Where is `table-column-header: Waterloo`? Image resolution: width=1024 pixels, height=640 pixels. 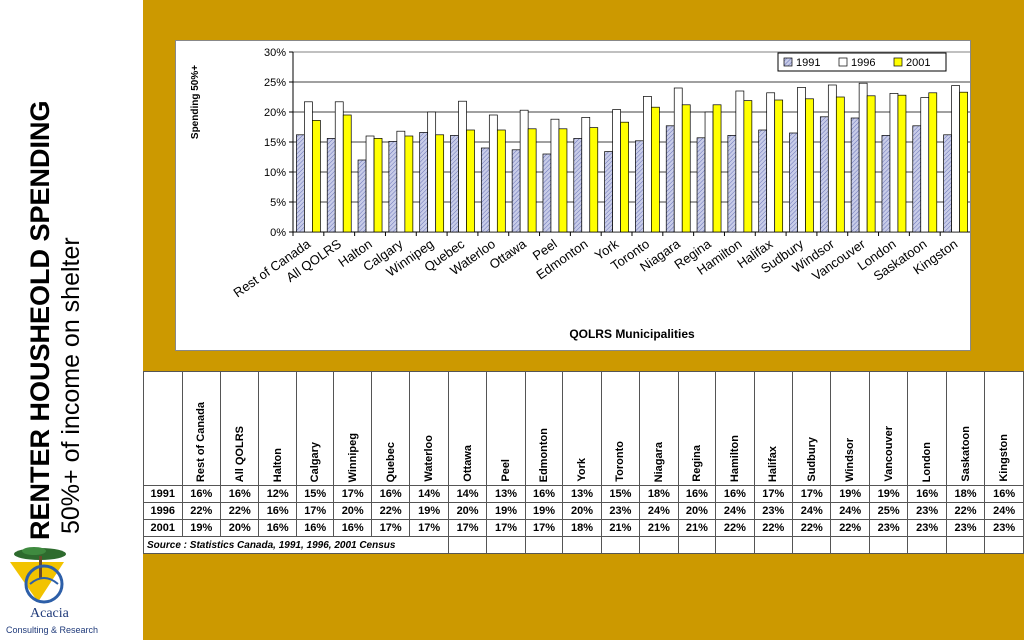
table-column-header: Waterloo is located at coordinates (429, 428).